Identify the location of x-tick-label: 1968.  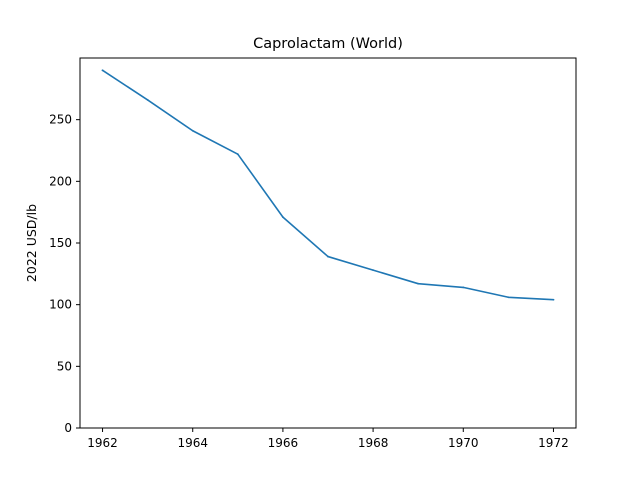
(373, 443).